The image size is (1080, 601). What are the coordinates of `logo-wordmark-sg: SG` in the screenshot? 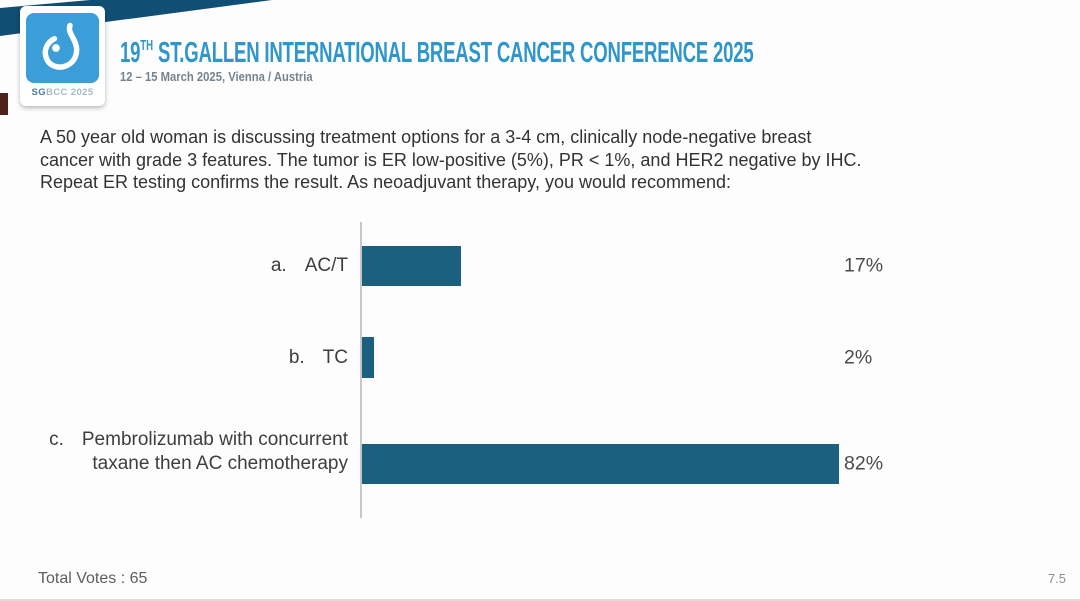 It's located at (38, 92).